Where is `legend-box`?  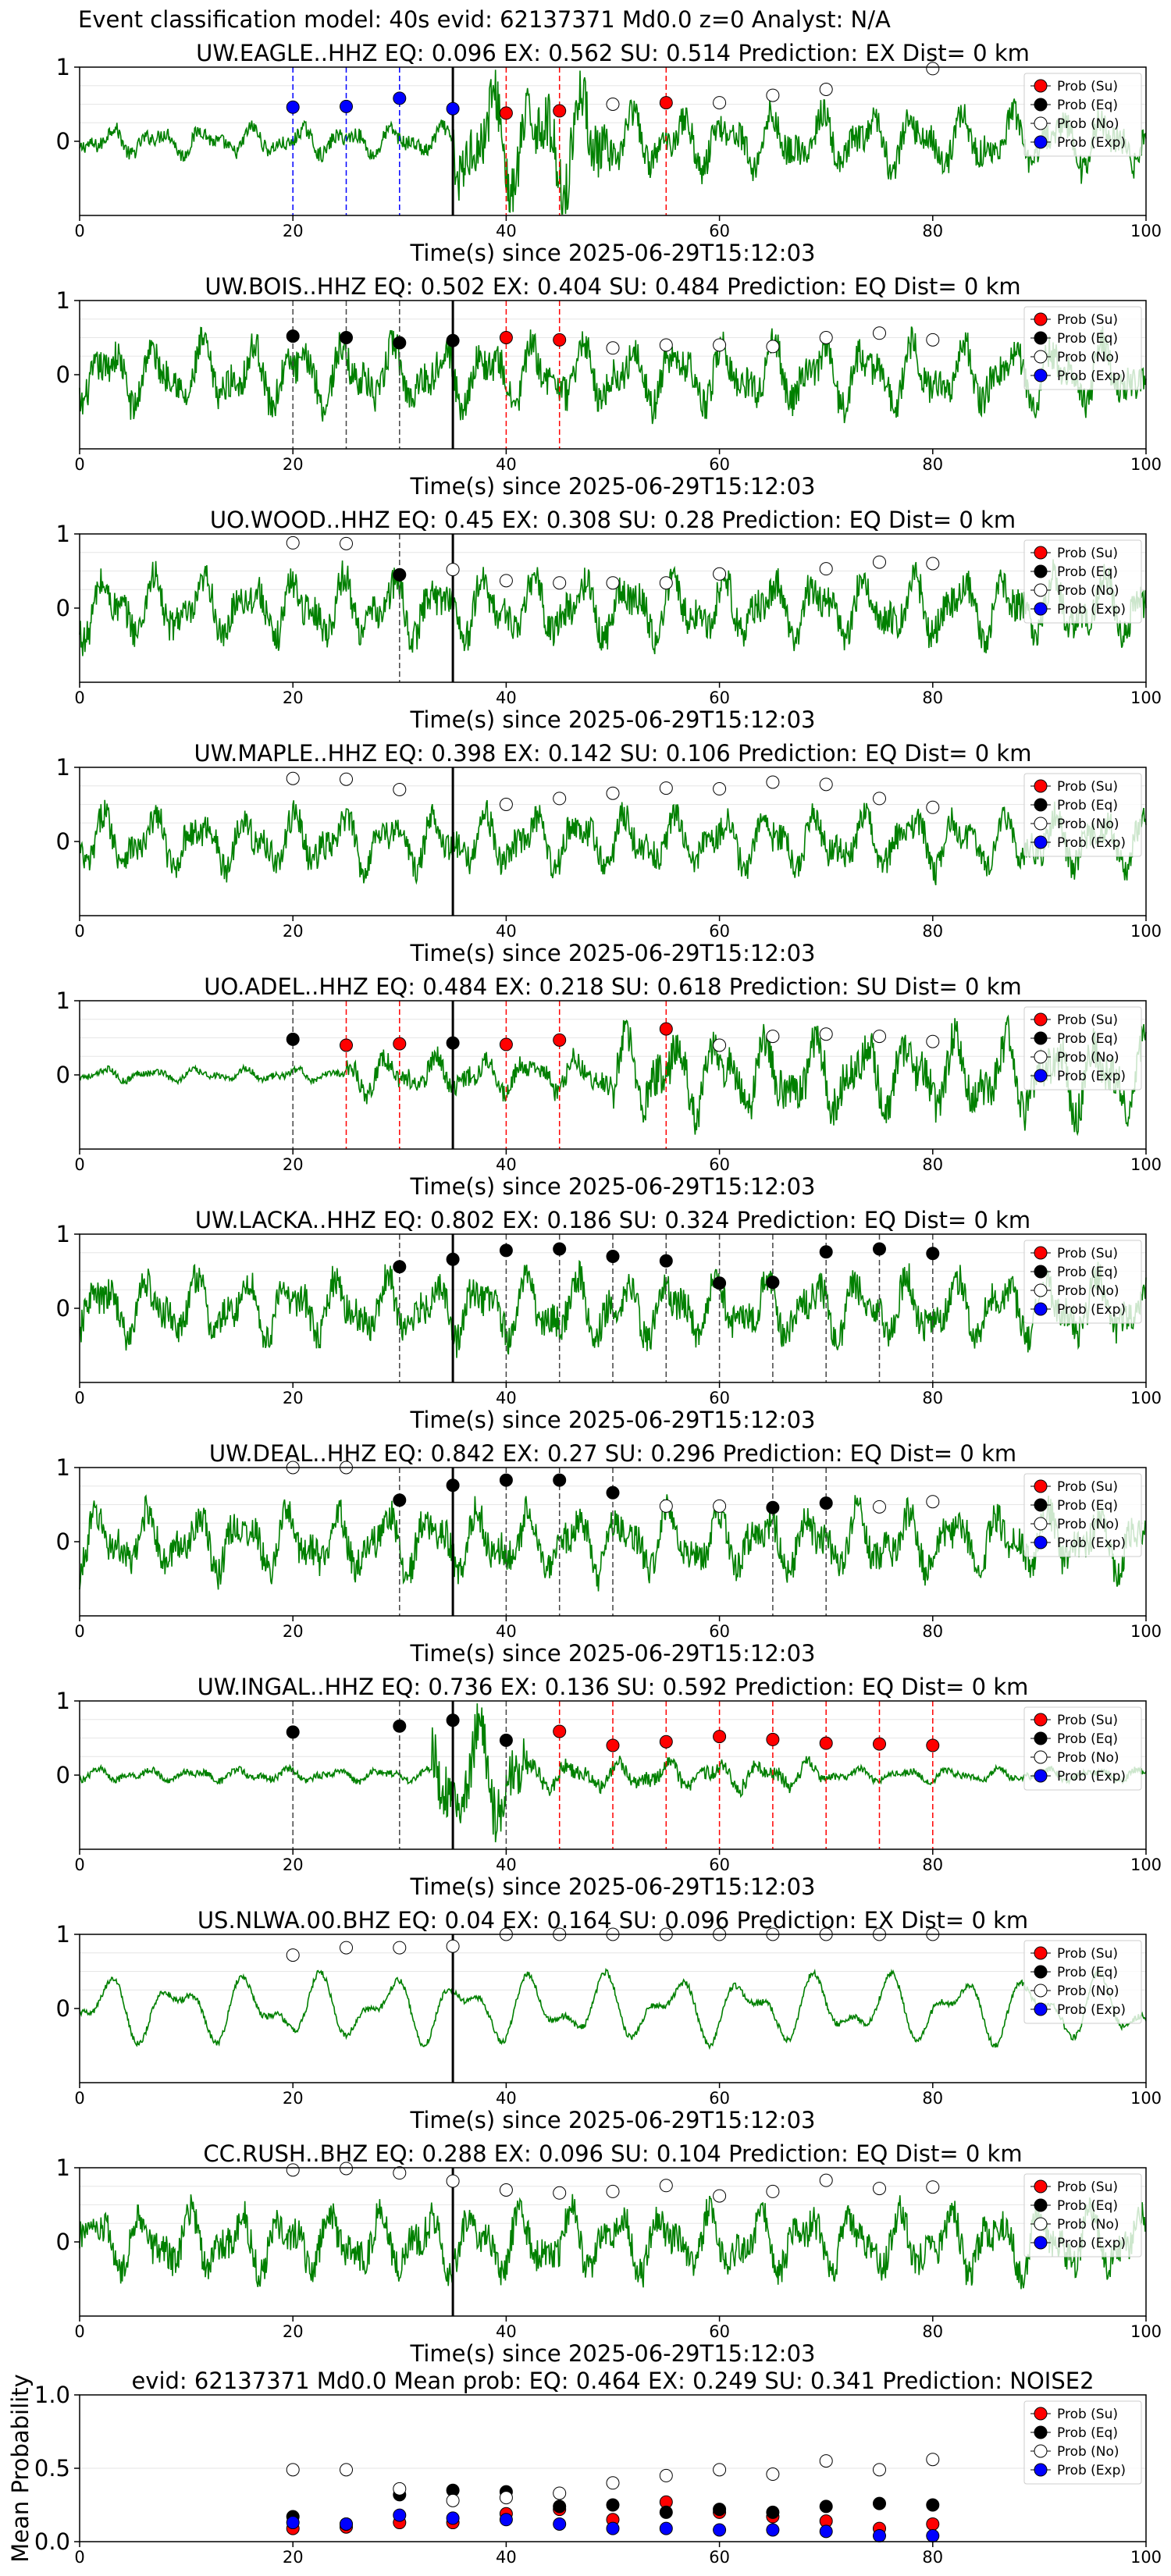
legend-box is located at coordinates (1082, 1515).